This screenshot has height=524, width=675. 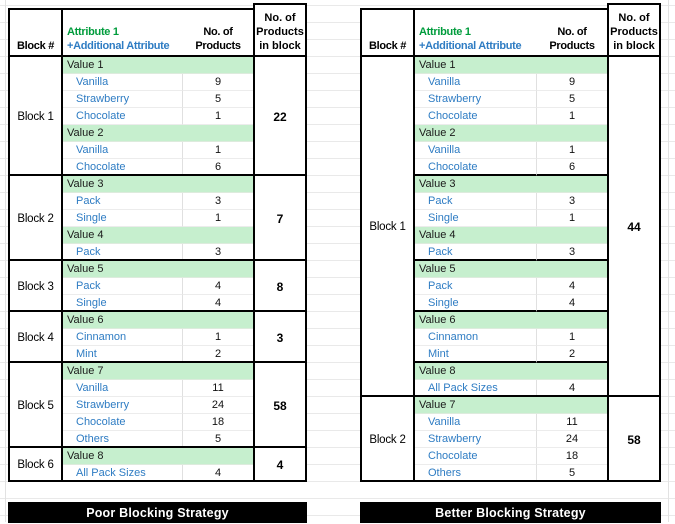 I want to click on block-total: 44, so click(x=633, y=227).